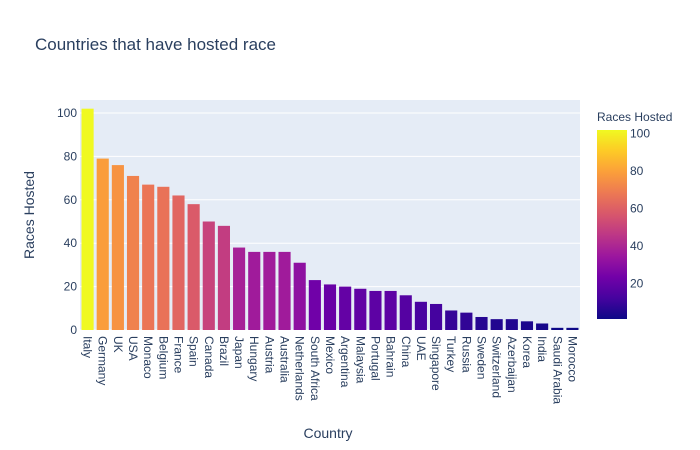 The height and width of the screenshot is (450, 700). I want to click on bar-switzerland, so click(496, 324).